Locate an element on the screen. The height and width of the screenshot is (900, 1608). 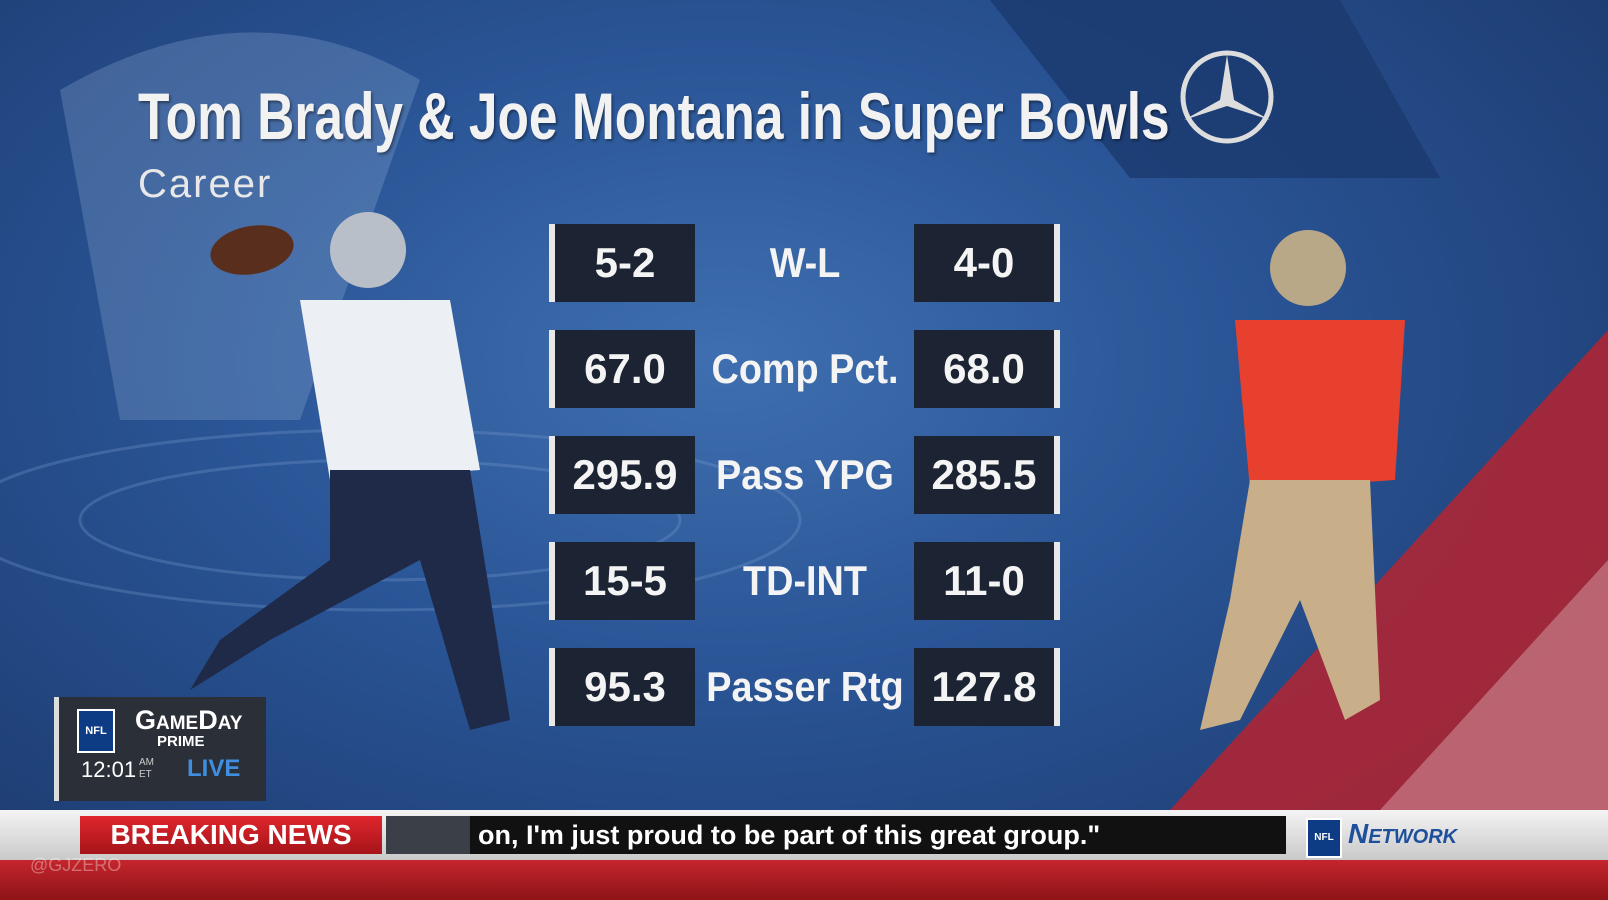
brady-value: 295.9 is located at coordinates (622, 475).